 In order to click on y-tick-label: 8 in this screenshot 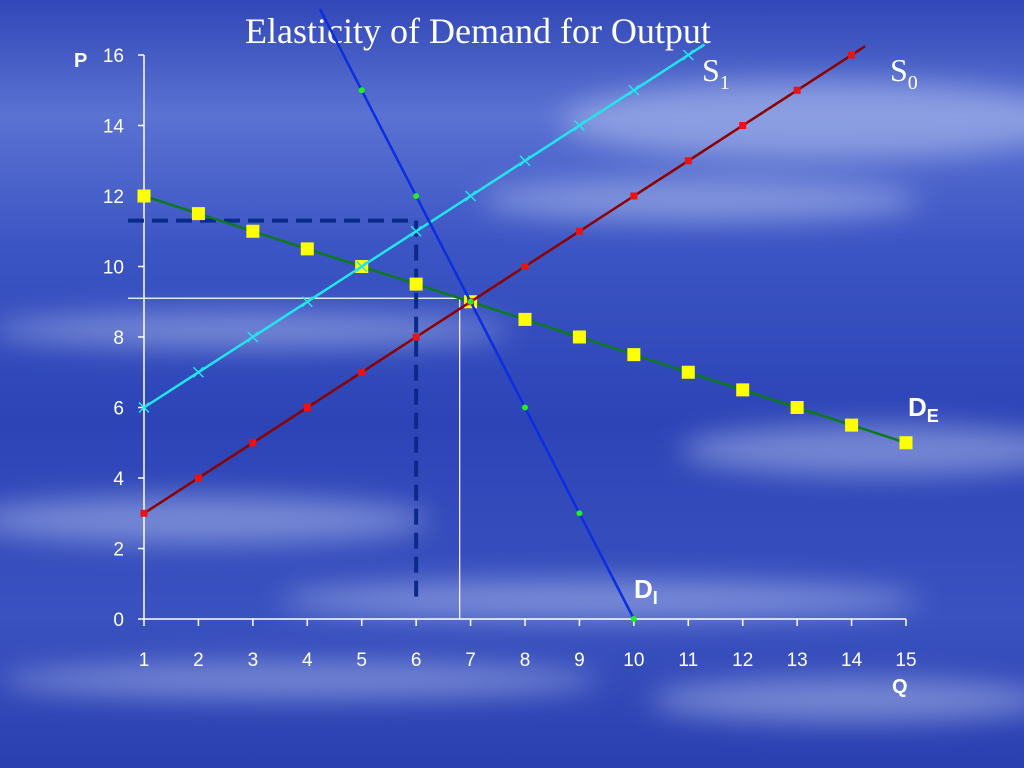, I will do `click(118, 338)`.